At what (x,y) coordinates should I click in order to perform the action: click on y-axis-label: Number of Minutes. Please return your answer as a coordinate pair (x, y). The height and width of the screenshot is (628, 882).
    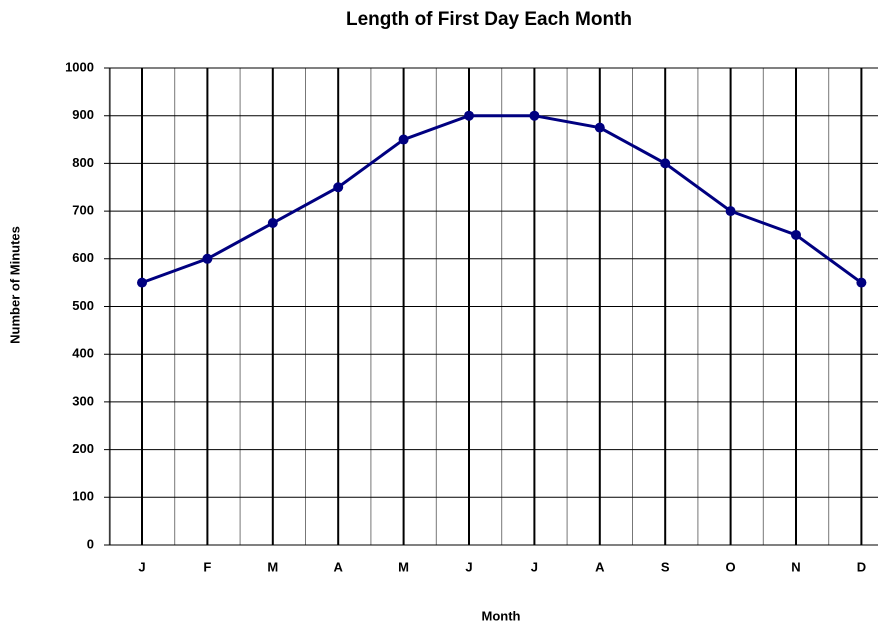
    Looking at the image, I should click on (14, 285).